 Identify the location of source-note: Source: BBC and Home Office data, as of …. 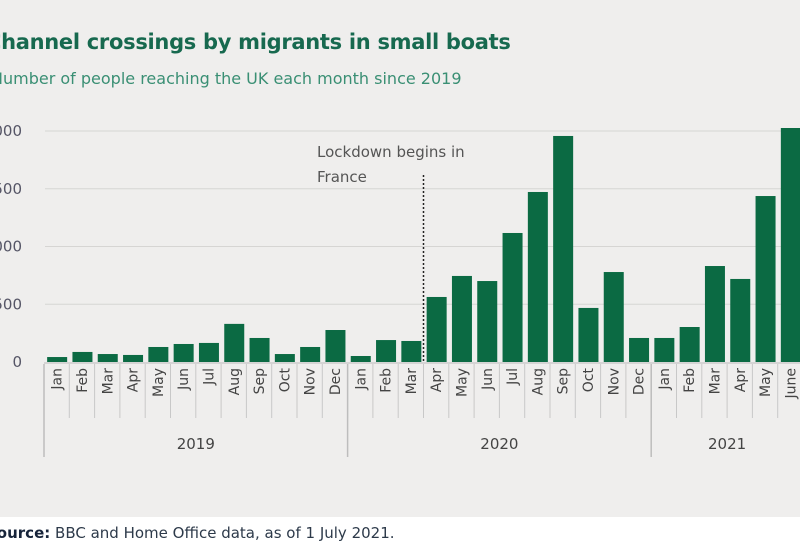
(197, 533).